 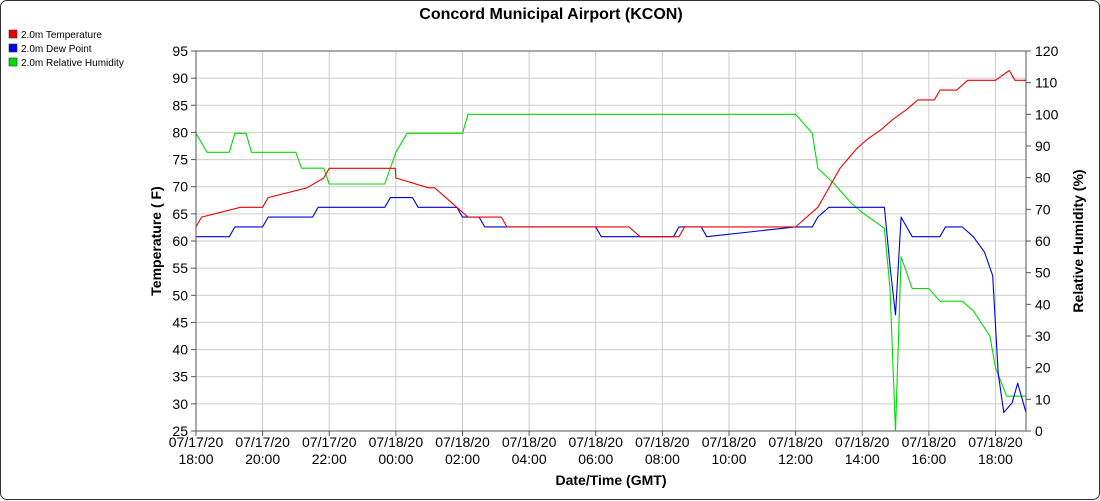 I want to click on right-axis: 0 10 20 30 40 50 60 70 80 90 100 110 120, so click(x=1042, y=241).